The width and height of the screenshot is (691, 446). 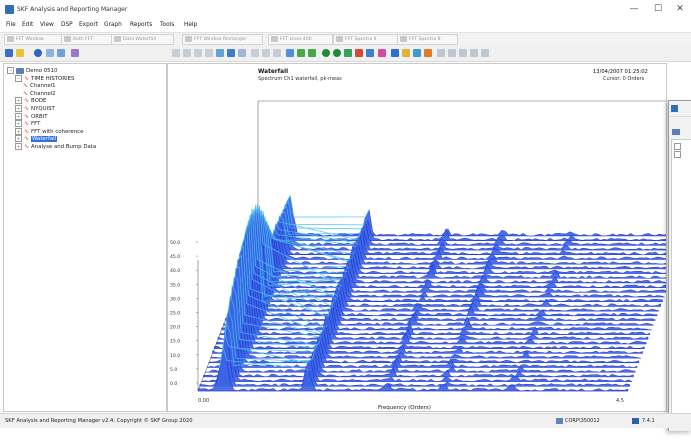 I want to click on overlay-icon, so click(x=382, y=53).